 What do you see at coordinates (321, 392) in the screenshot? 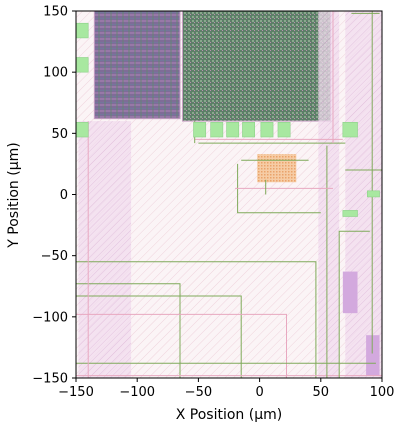
I see `x-tick-label: 50` at bounding box center [321, 392].